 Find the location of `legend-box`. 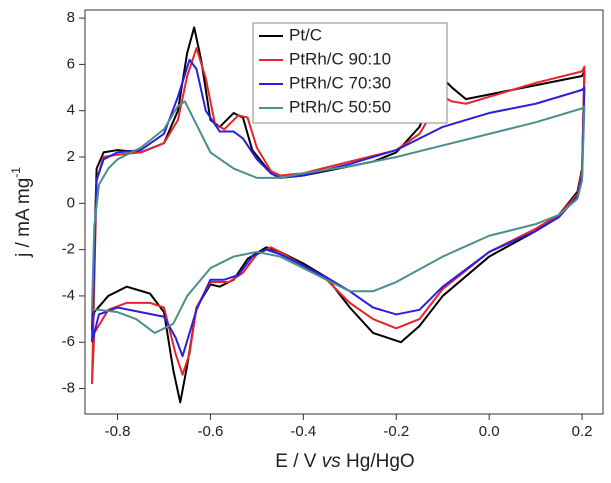

legend-box is located at coordinates (350, 73).